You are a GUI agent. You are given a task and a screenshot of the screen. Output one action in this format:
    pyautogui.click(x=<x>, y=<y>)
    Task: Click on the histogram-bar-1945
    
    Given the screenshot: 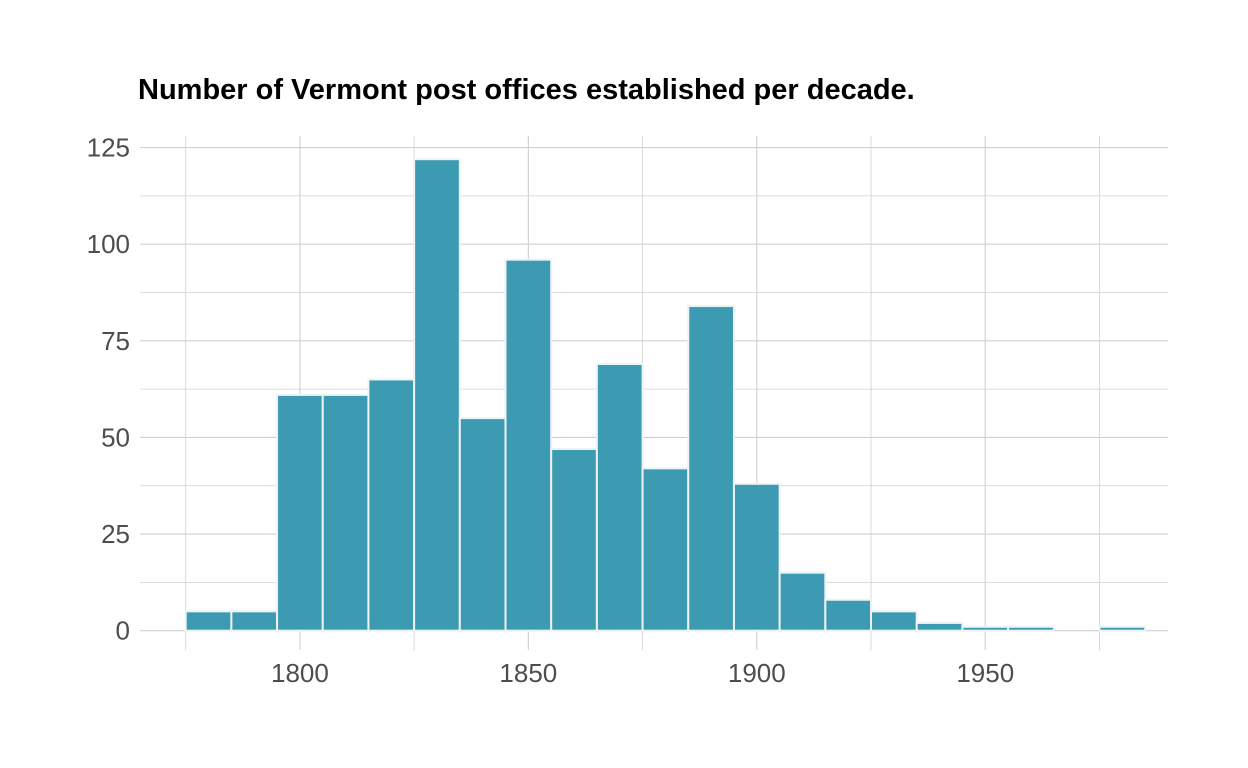 What is the action you would take?
    pyautogui.click(x=985, y=628)
    